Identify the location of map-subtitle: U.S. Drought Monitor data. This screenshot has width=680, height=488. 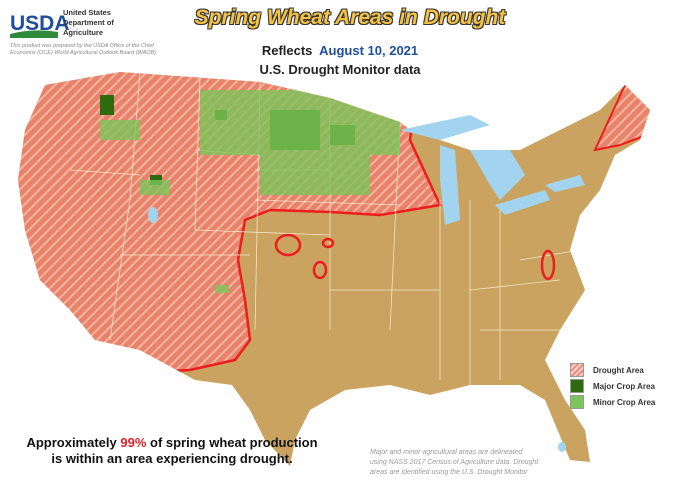
(340, 69).